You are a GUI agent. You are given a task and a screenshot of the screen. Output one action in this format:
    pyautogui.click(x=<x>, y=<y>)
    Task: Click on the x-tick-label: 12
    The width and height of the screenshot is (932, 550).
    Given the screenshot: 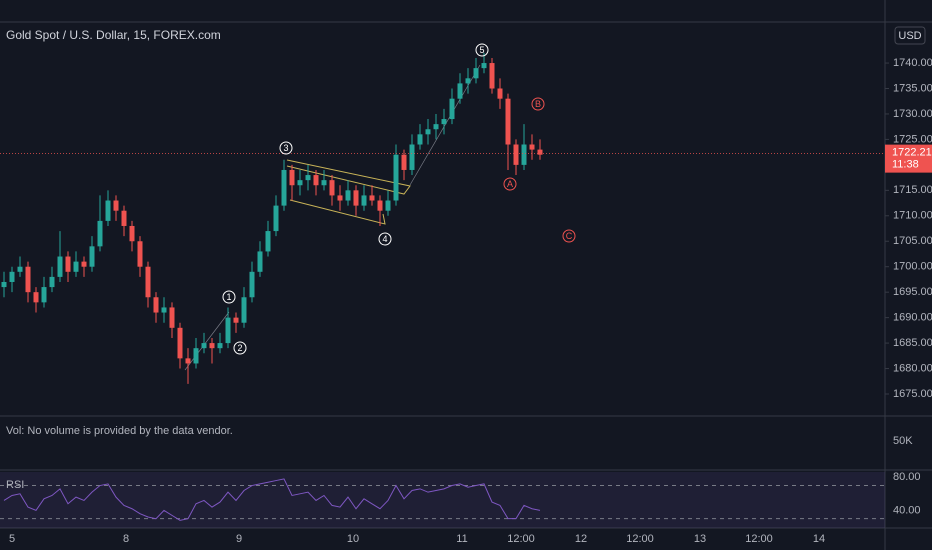 What is the action you would take?
    pyautogui.click(x=581, y=539)
    